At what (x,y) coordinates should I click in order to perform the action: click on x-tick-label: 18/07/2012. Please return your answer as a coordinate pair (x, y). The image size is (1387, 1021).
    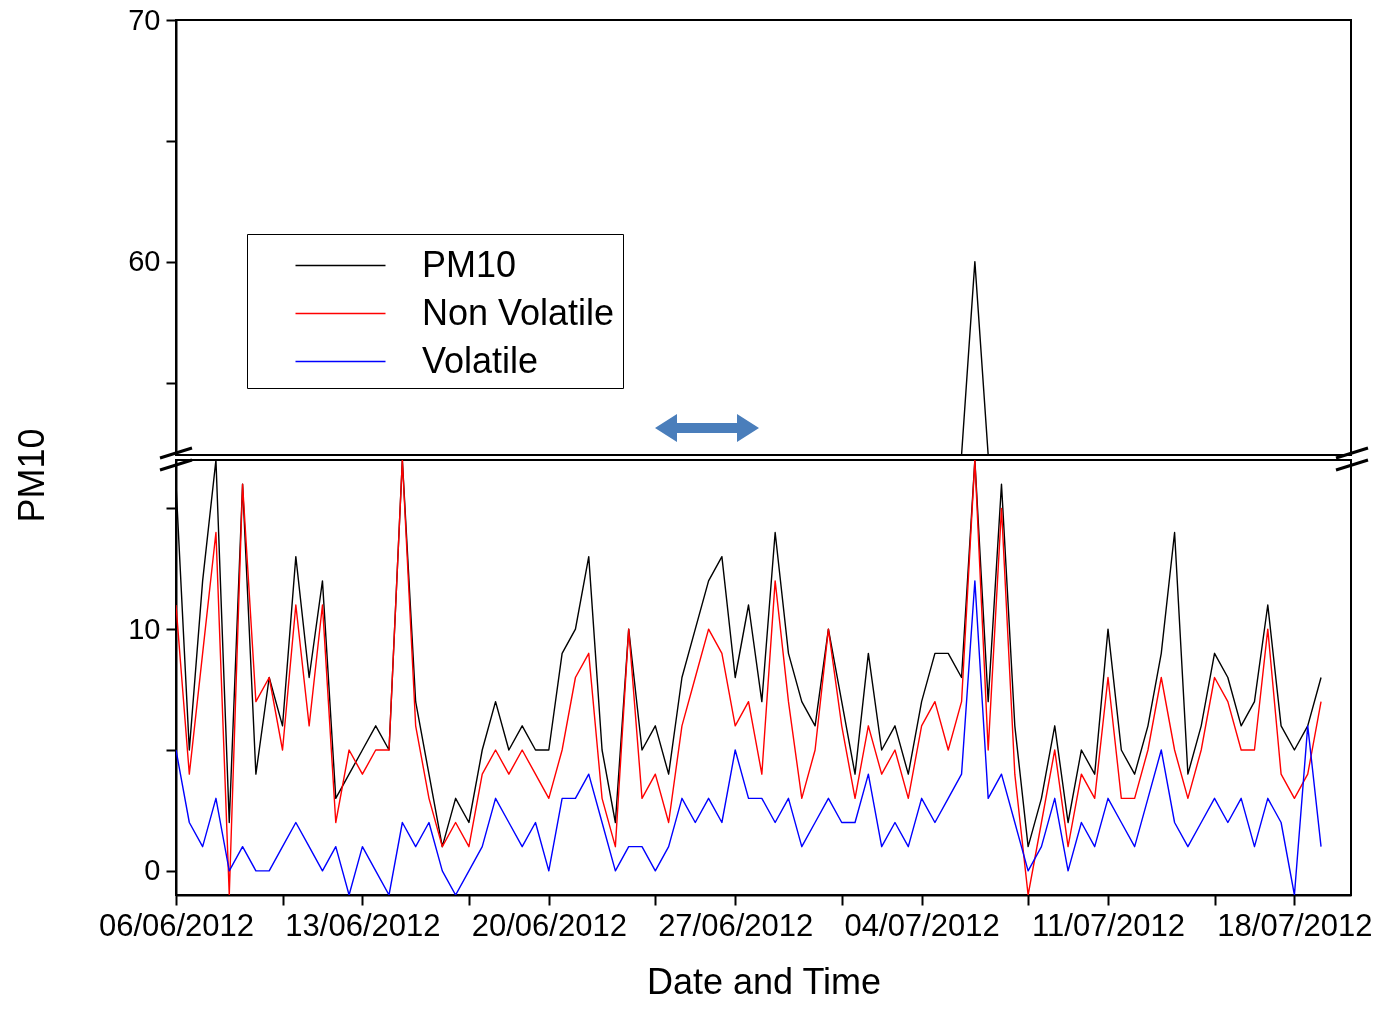
    Looking at the image, I should click on (1295, 925).